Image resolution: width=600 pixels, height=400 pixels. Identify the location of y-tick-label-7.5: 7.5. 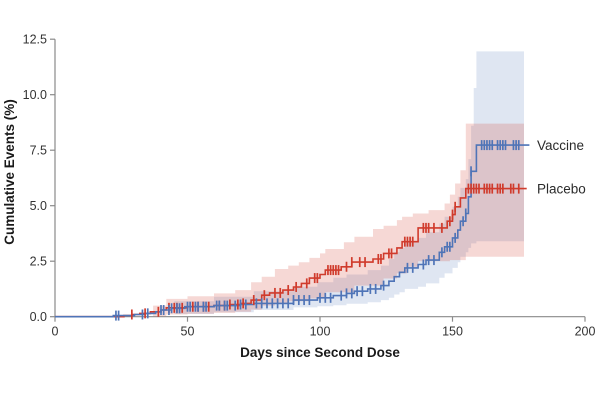
(38, 151).